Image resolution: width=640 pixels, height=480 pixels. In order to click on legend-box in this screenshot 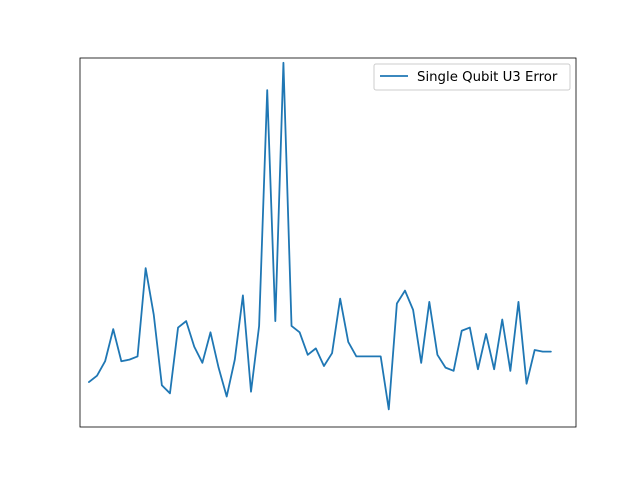, I will do `click(472, 77)`.